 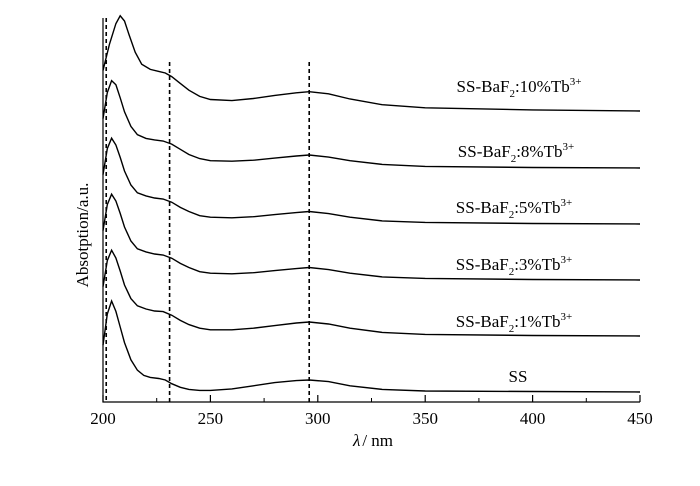 I want to click on series-label-dopant: :5%Tb, so click(x=537, y=207).